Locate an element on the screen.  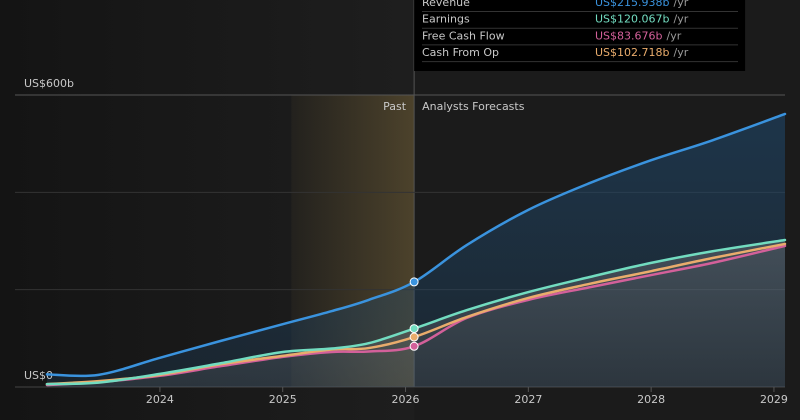
tooltip-label: Free Cash Flow is located at coordinates (463, 35).